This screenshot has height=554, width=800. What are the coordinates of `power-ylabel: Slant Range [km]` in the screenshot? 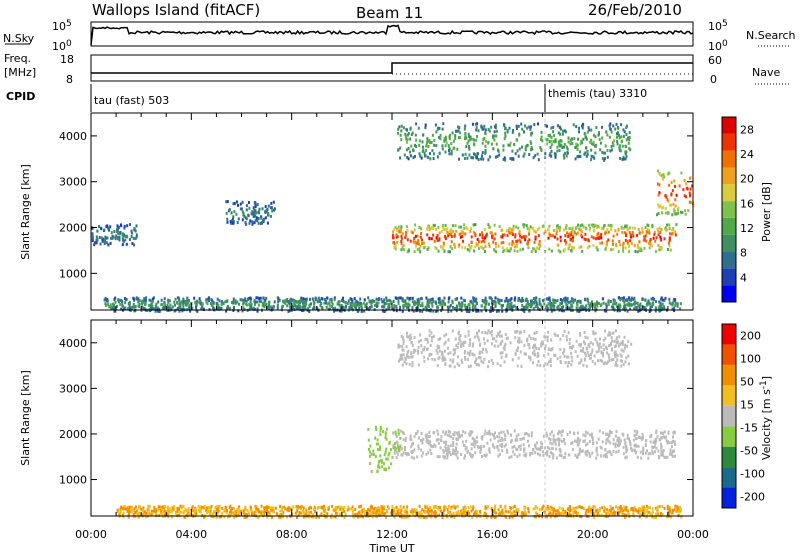 It's located at (25, 212).